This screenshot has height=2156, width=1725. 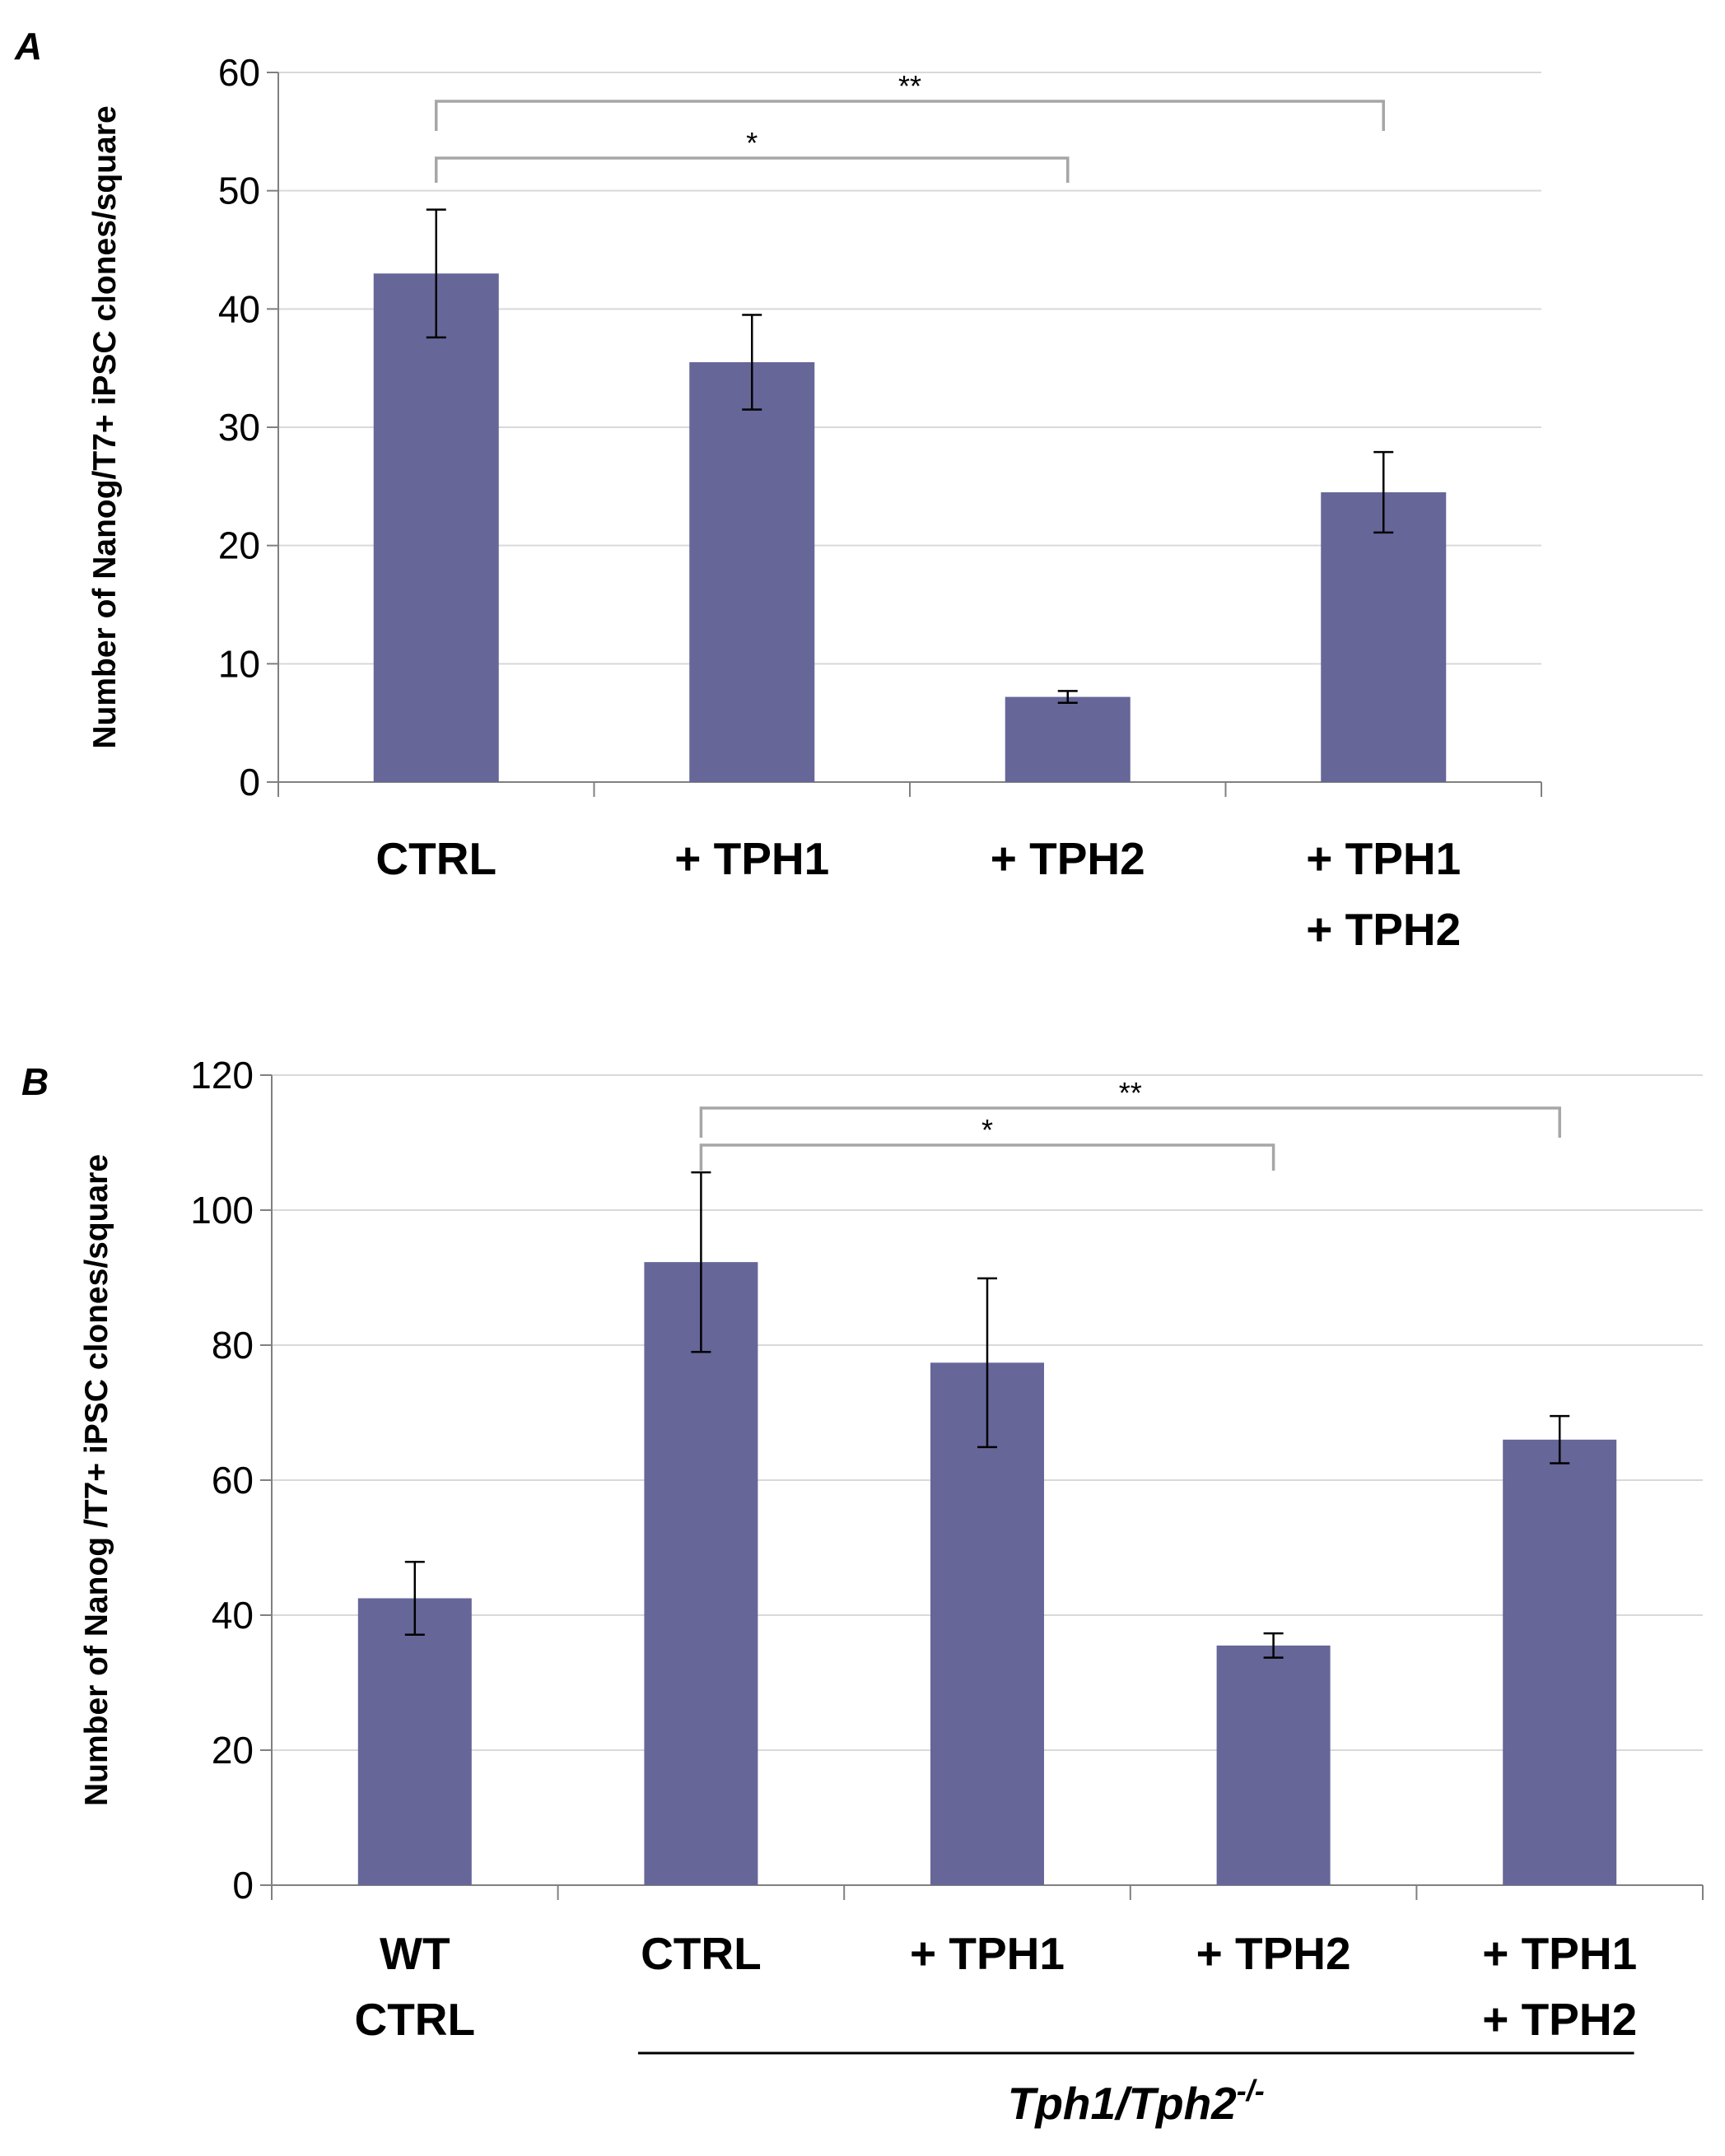 I want to click on panel-b-category-label: WT, so click(x=415, y=1953).